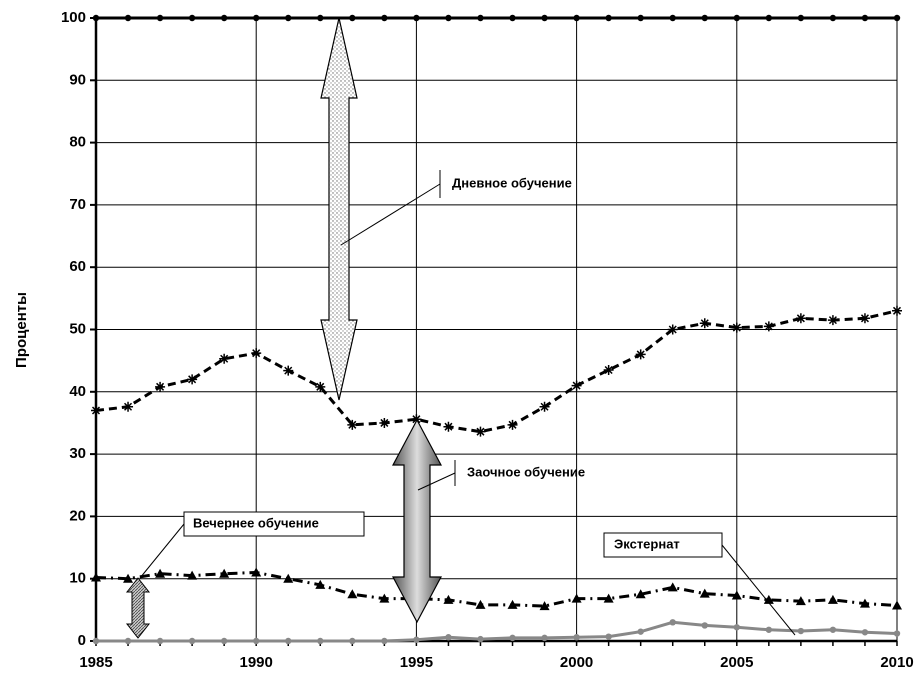  Describe the element at coordinates (77, 328) in the screenshot. I see `y-tick-label: 50` at that location.